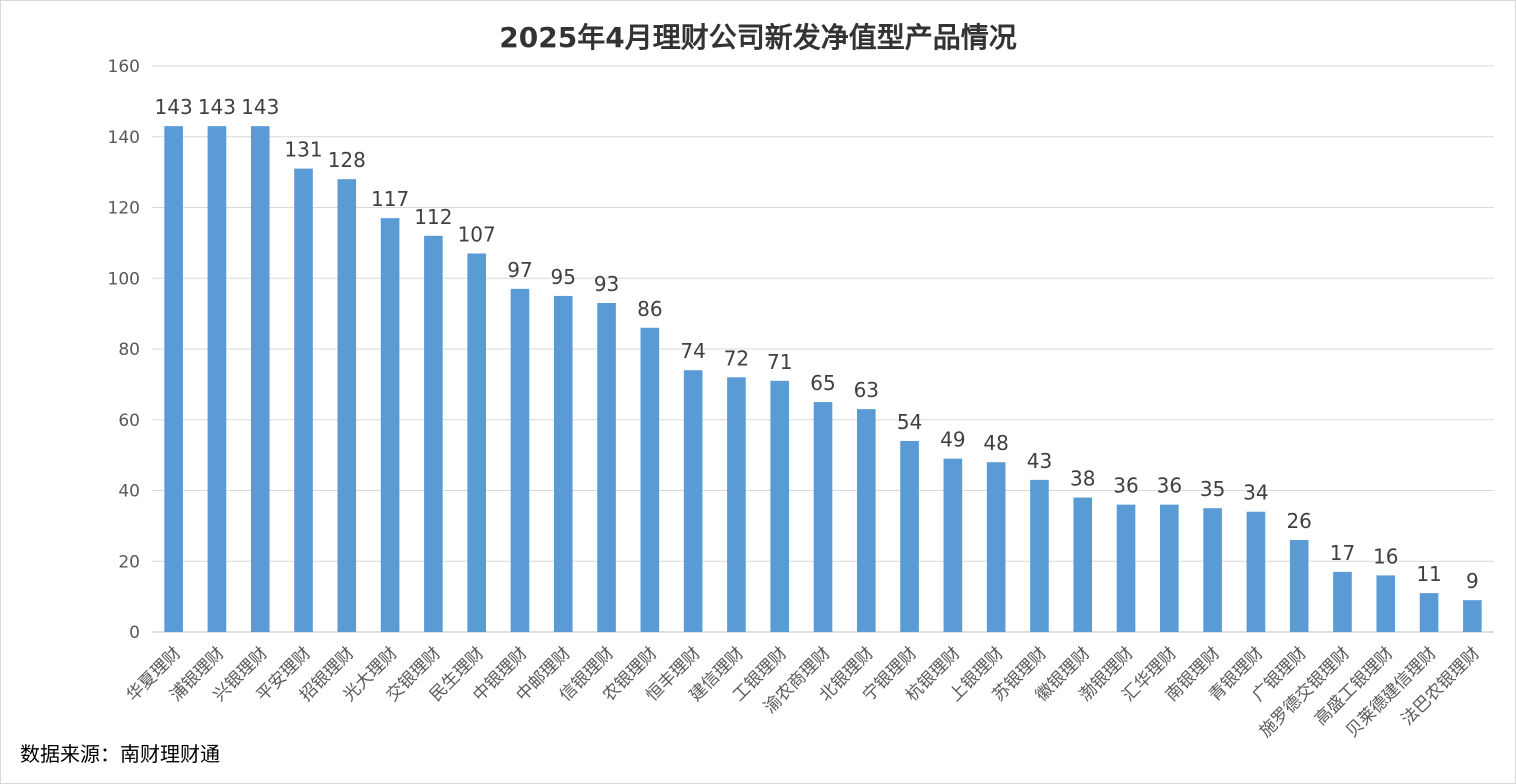  I want to click on data-label: 54, so click(909, 422).